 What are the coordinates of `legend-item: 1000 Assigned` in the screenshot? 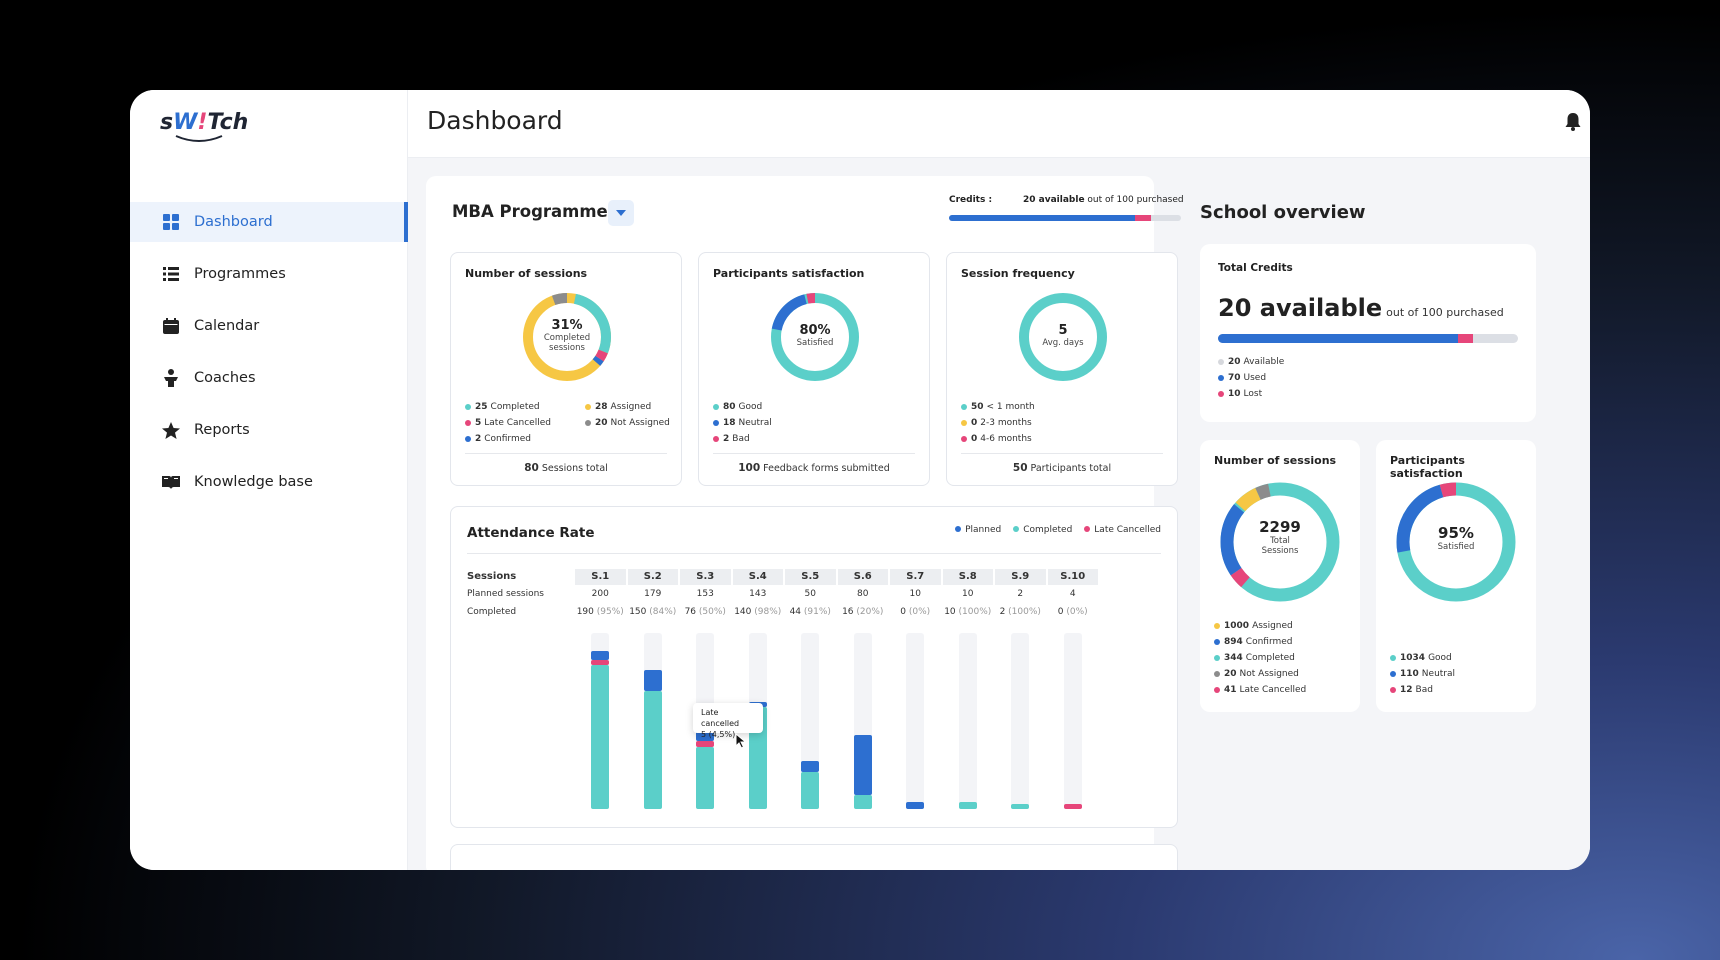 It's located at (1260, 626).